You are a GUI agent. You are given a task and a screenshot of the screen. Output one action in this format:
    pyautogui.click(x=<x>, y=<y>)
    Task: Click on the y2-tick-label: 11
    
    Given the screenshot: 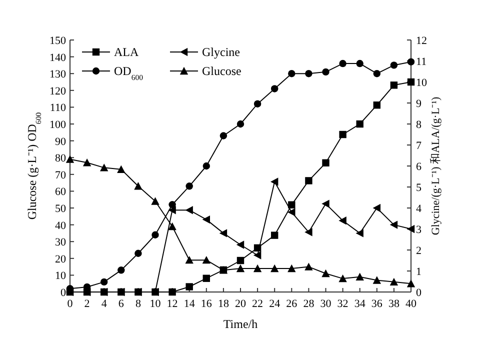 What is the action you would take?
    pyautogui.click(x=421, y=62)
    